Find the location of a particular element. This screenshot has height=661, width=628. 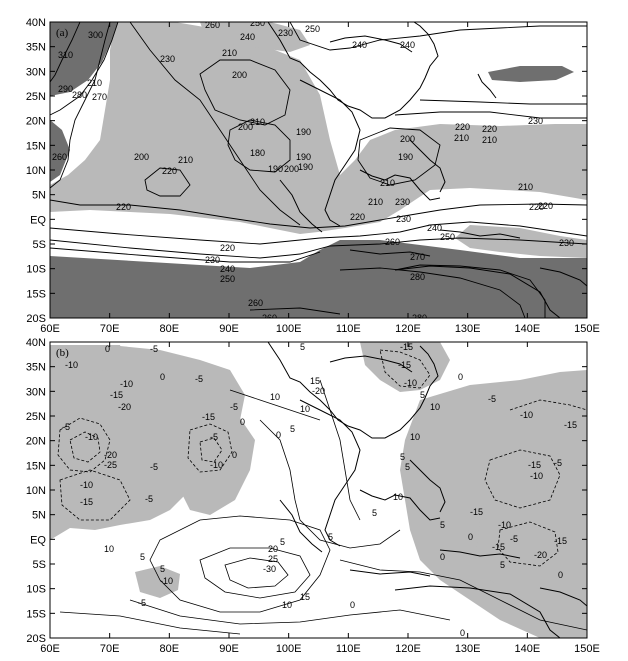

contour-label: 300 is located at coordinates (95, 35).